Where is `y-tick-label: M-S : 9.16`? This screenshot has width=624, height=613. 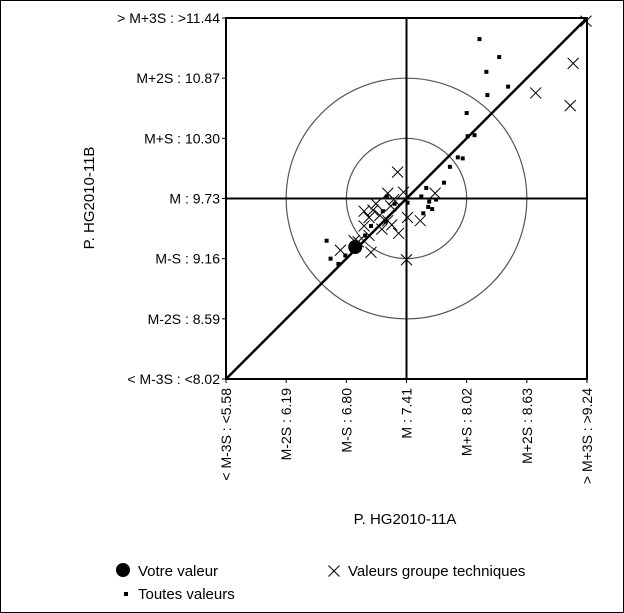 y-tick-label: M-S : 9.16 is located at coordinates (187, 259).